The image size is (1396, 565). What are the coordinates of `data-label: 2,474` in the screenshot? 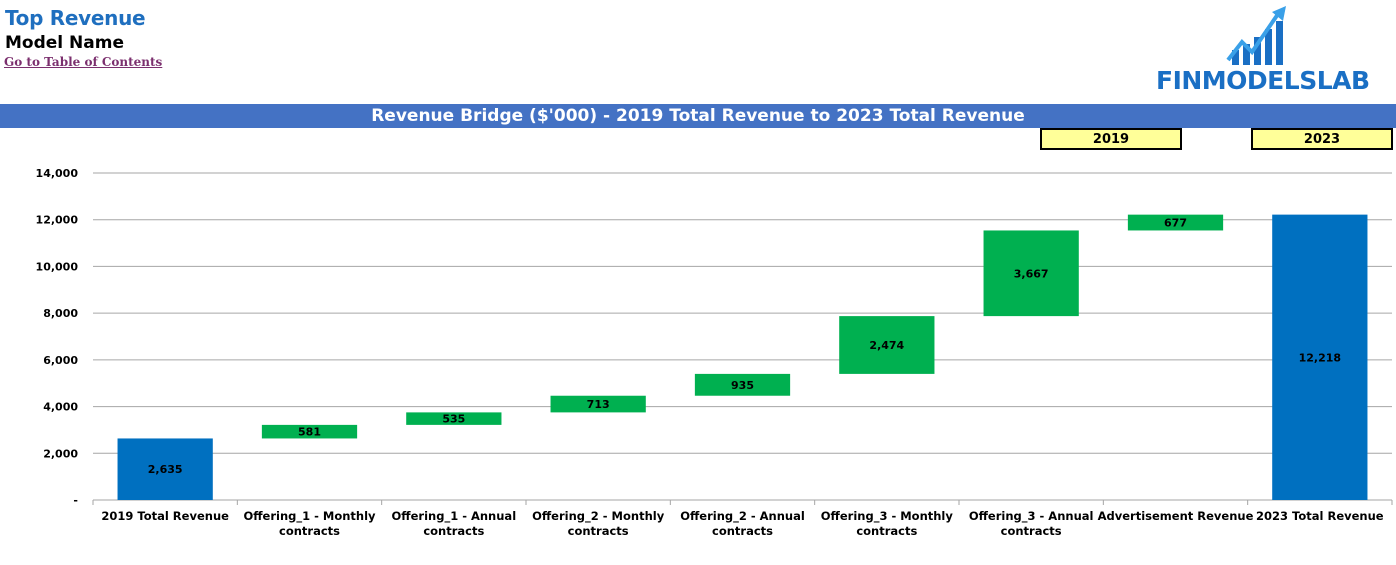 It's located at (886, 345).